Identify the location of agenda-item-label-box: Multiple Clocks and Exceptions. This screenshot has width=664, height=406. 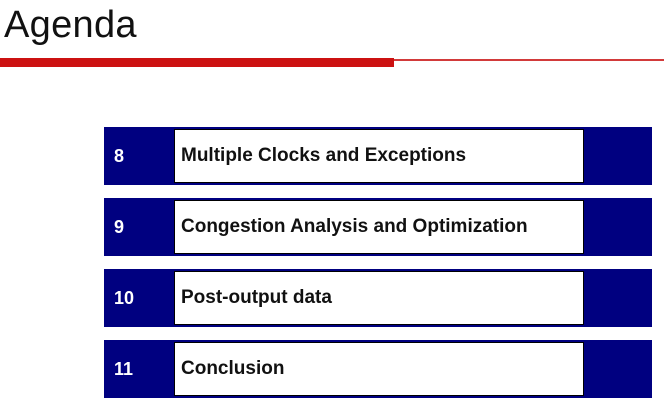
(379, 156).